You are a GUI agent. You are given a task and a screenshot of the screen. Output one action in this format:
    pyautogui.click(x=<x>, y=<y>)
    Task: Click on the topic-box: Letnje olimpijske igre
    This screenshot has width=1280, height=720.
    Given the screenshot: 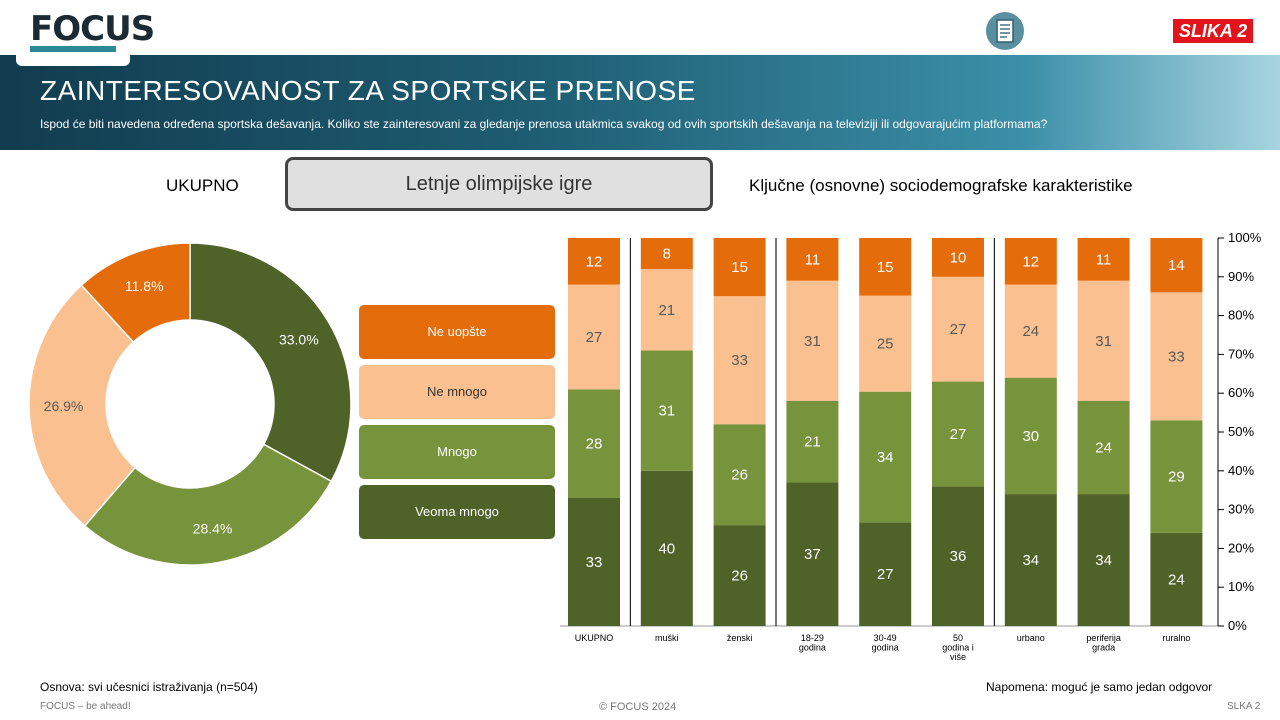 What is the action you would take?
    pyautogui.click(x=499, y=184)
    